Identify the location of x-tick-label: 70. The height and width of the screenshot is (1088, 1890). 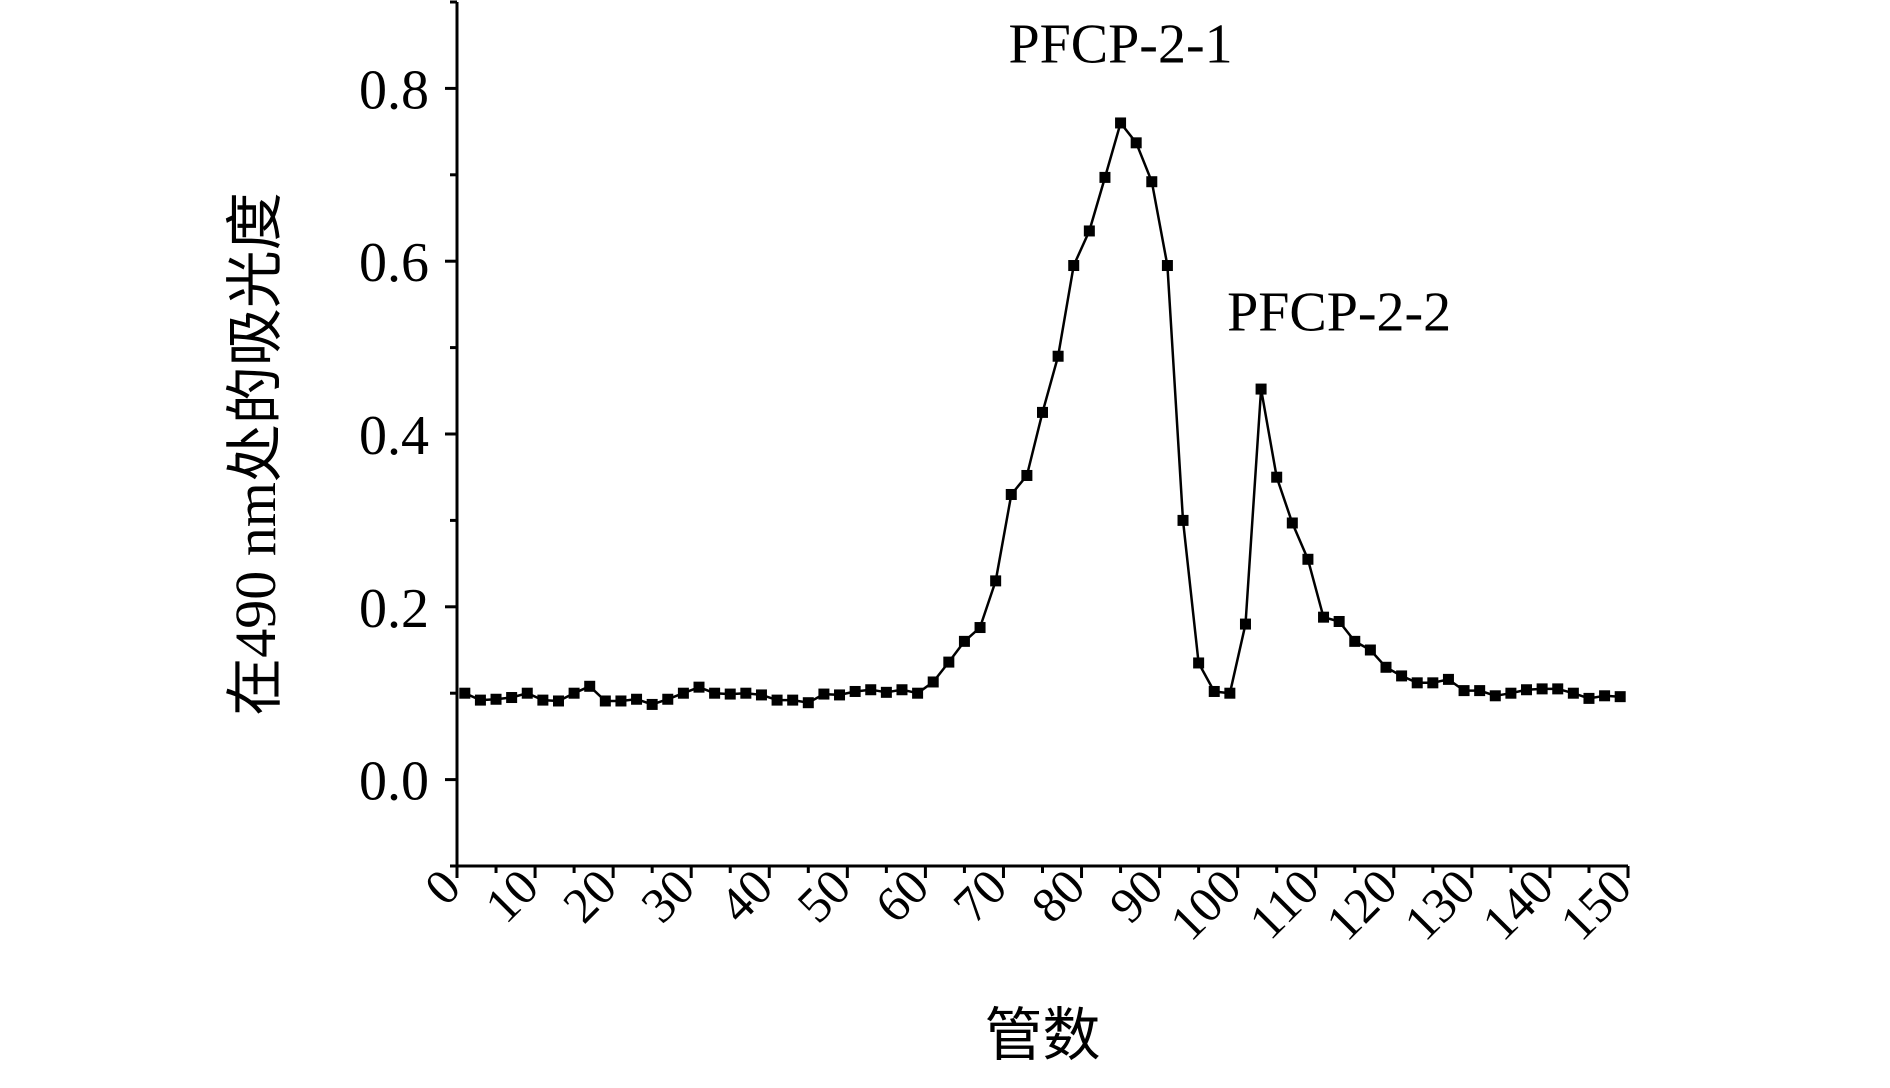
(979, 895).